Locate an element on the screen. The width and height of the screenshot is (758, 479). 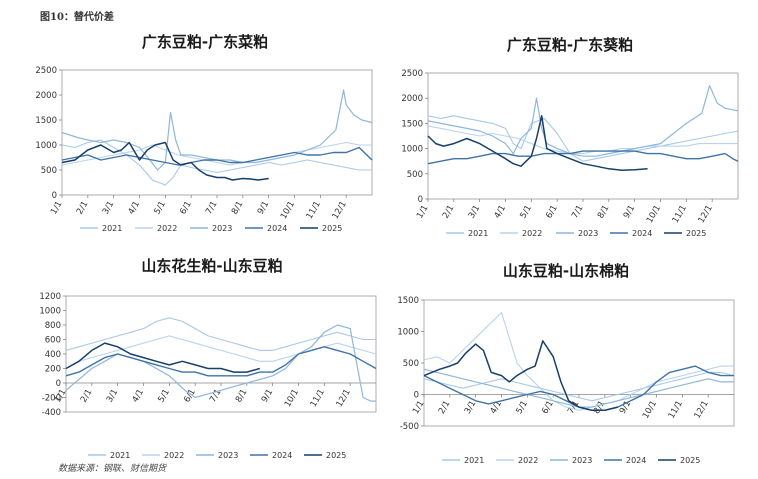
y-tick-label: -200 is located at coordinates (51, 399).